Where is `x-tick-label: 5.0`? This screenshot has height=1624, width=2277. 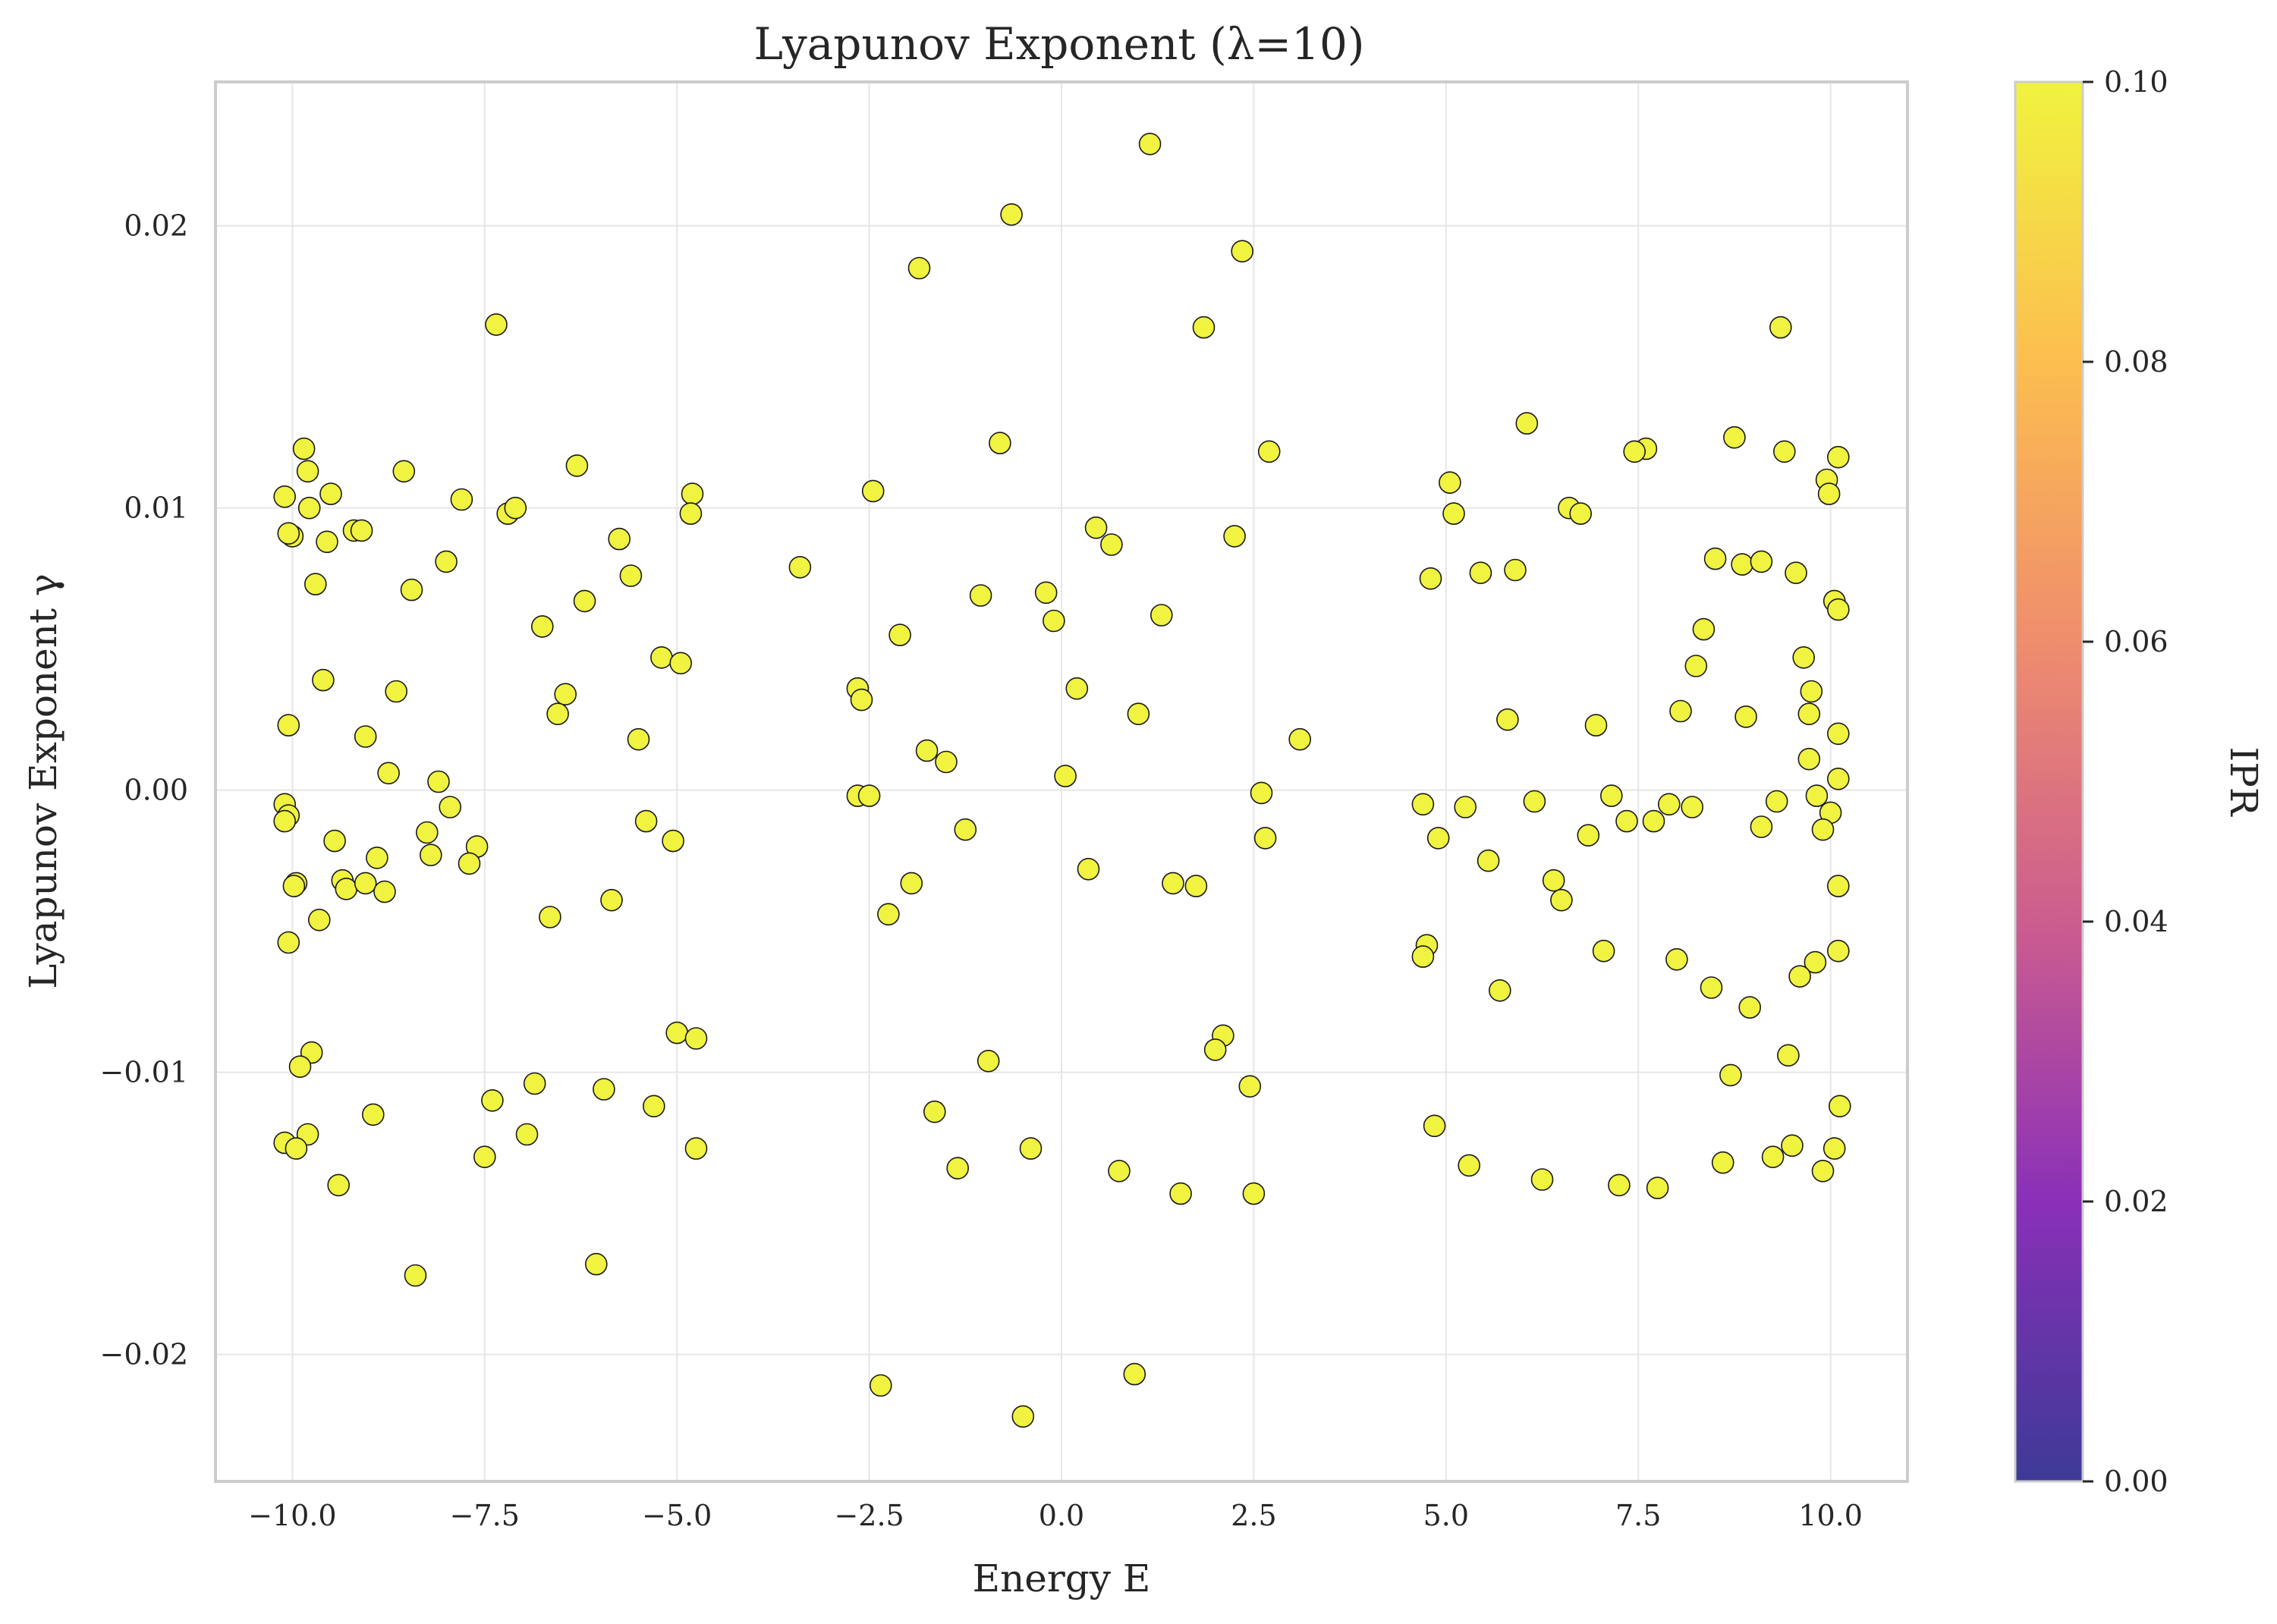 x-tick-label: 5.0 is located at coordinates (1446, 1515).